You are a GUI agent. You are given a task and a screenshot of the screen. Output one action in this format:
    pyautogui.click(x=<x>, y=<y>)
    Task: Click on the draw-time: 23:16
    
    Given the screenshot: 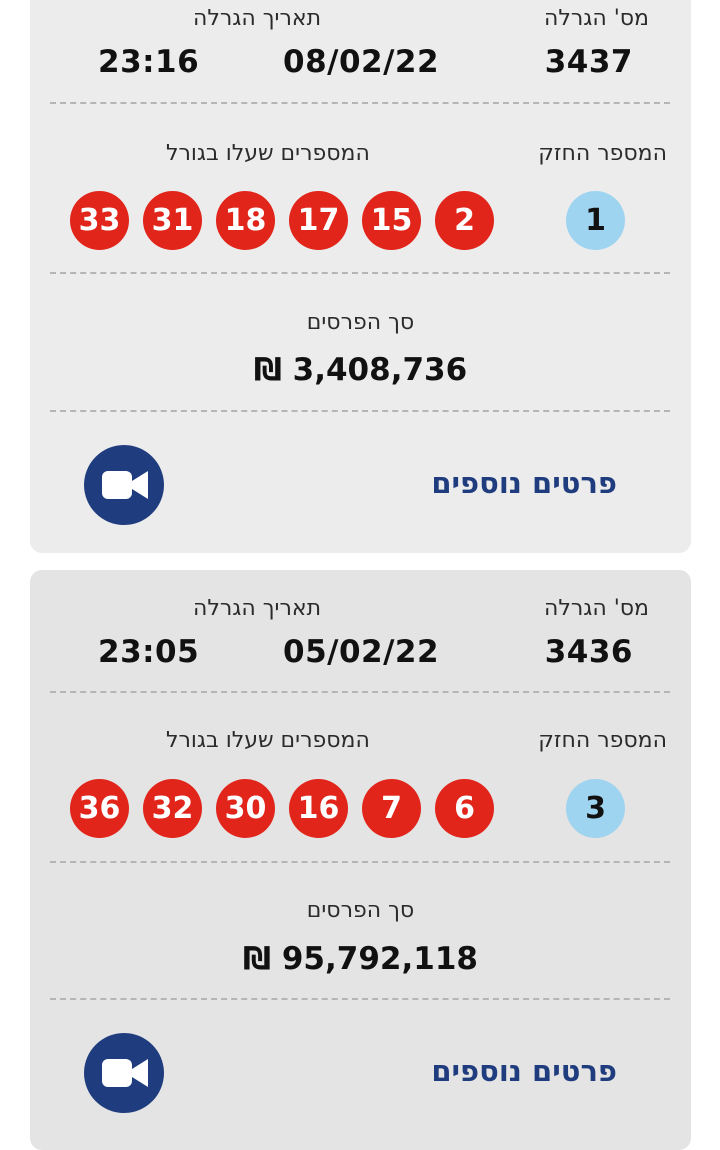 What is the action you would take?
    pyautogui.click(x=149, y=62)
    